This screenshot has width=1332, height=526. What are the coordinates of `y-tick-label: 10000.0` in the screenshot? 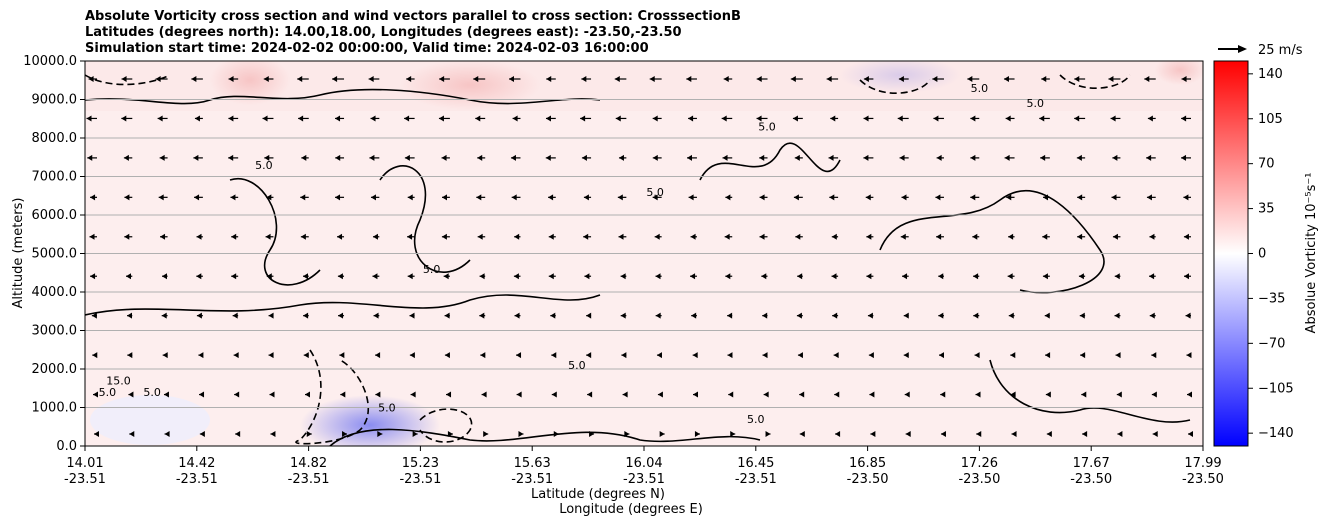 It's located at (50, 61).